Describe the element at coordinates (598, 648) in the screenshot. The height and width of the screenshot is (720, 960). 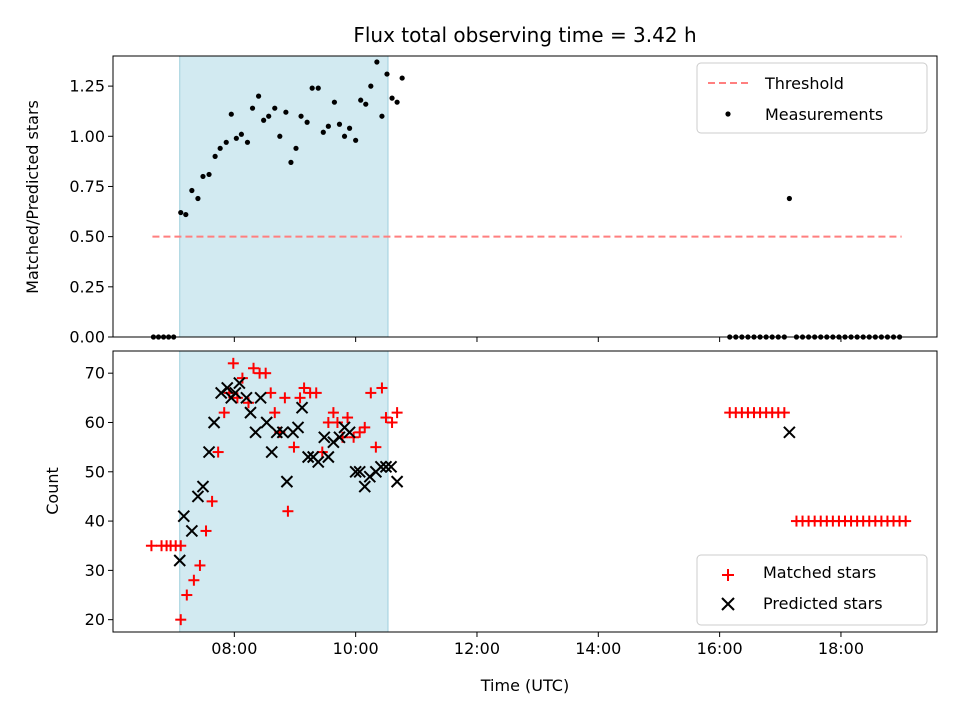
I see `x-tick-label: 14:00` at that location.